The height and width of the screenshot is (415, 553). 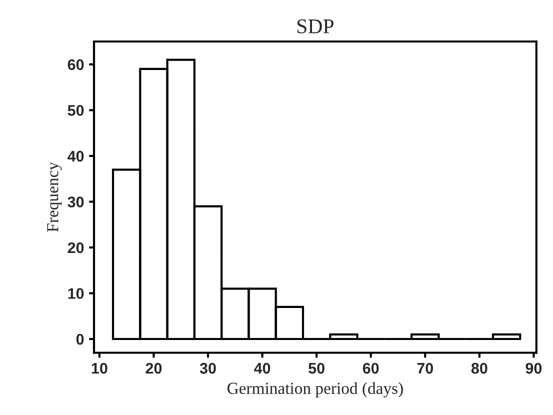 I want to click on x-tick-label: 10, so click(x=100, y=368).